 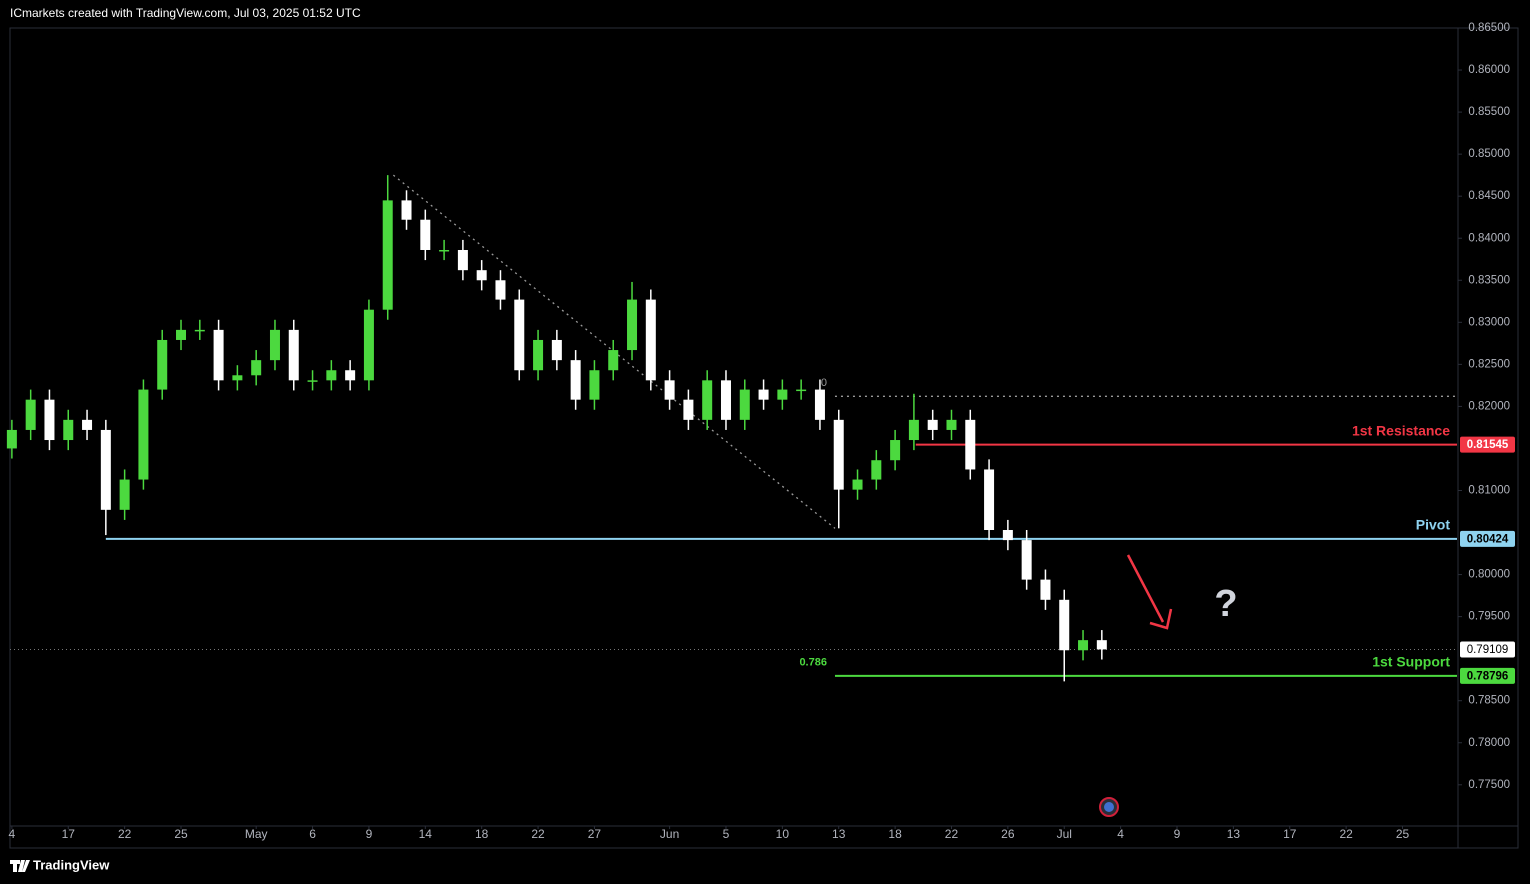 What do you see at coordinates (669, 834) in the screenshot?
I see `x-tick-label: Jun` at bounding box center [669, 834].